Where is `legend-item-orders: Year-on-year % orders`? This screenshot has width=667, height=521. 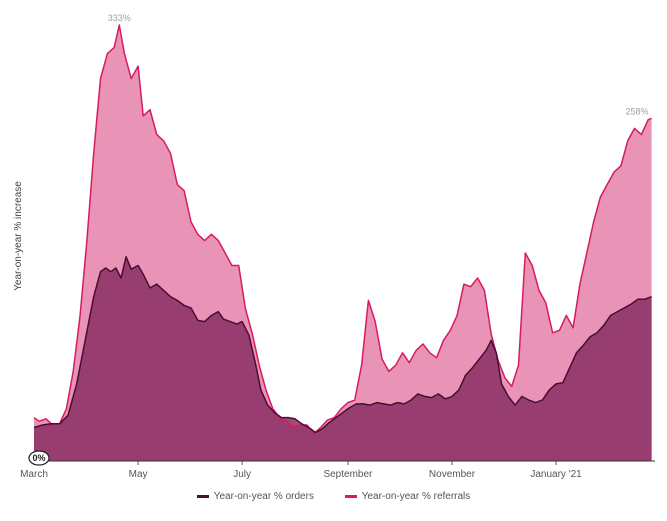 legend-item-orders: Year-on-year % orders is located at coordinates (255, 496).